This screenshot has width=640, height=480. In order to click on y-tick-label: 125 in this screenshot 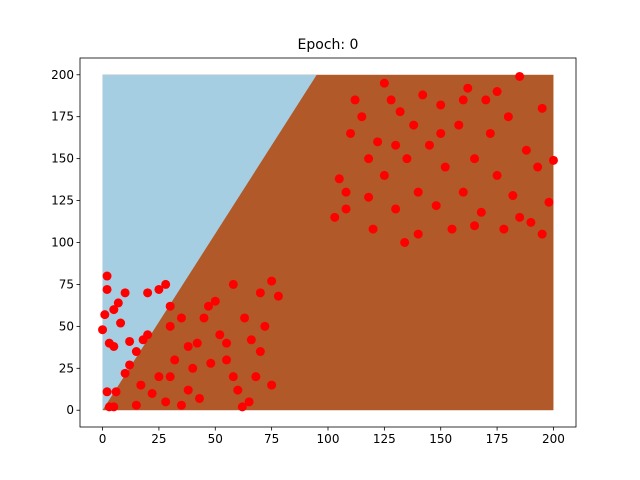, I will do `click(62, 201)`.